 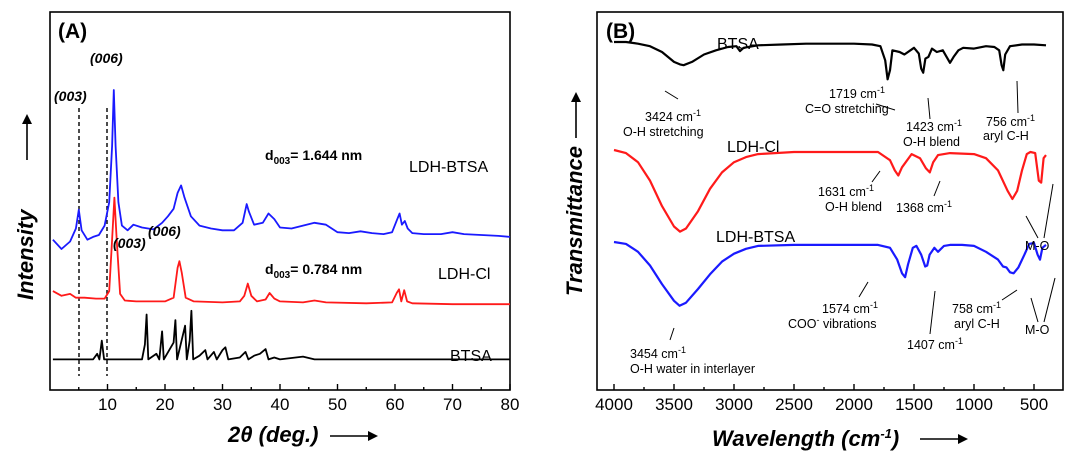 What do you see at coordinates (846, 191) in the screenshot?
I see `svg-text: 1631 cm-1` at bounding box center [846, 191].